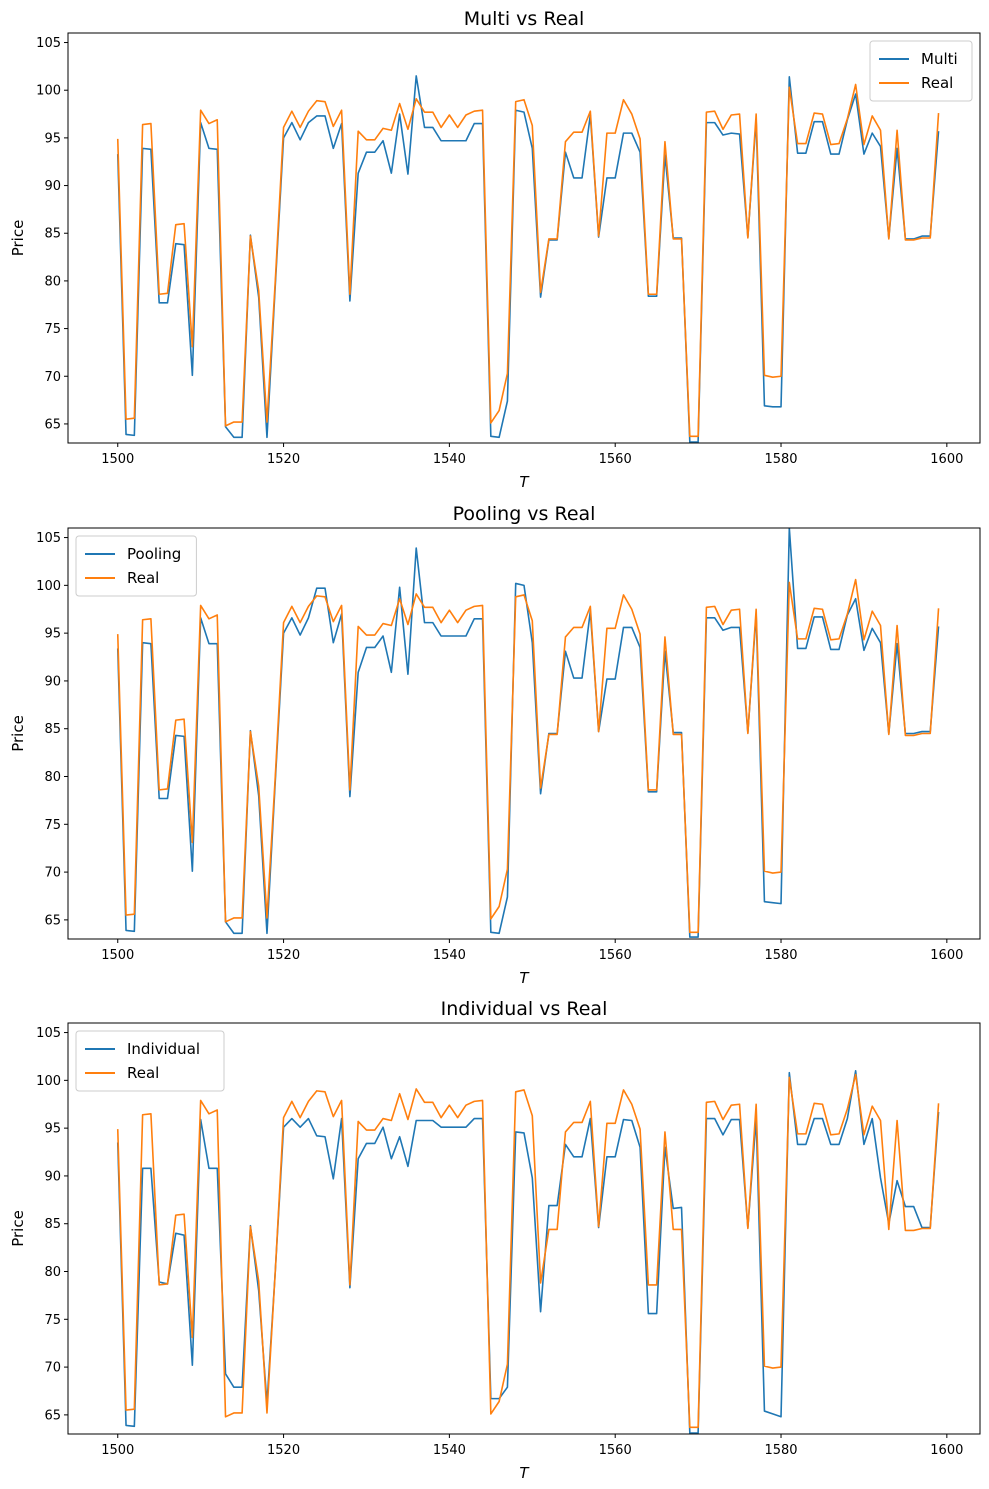 Image resolution: width=989 pixels, height=1489 pixels. Describe the element at coordinates (524, 514) in the screenshot. I see `chart-title: Pooling vs Real` at that location.